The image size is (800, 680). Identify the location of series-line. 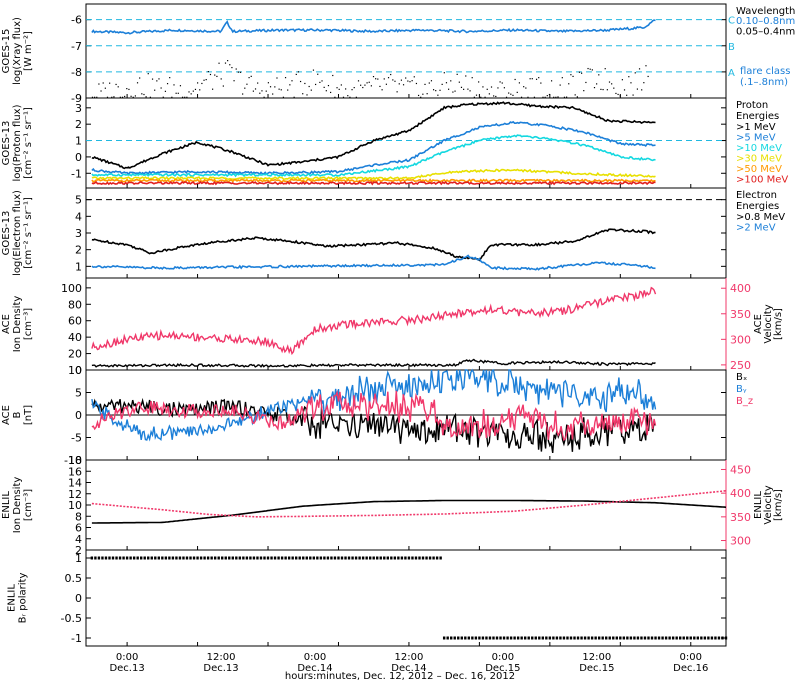
(373, 183).